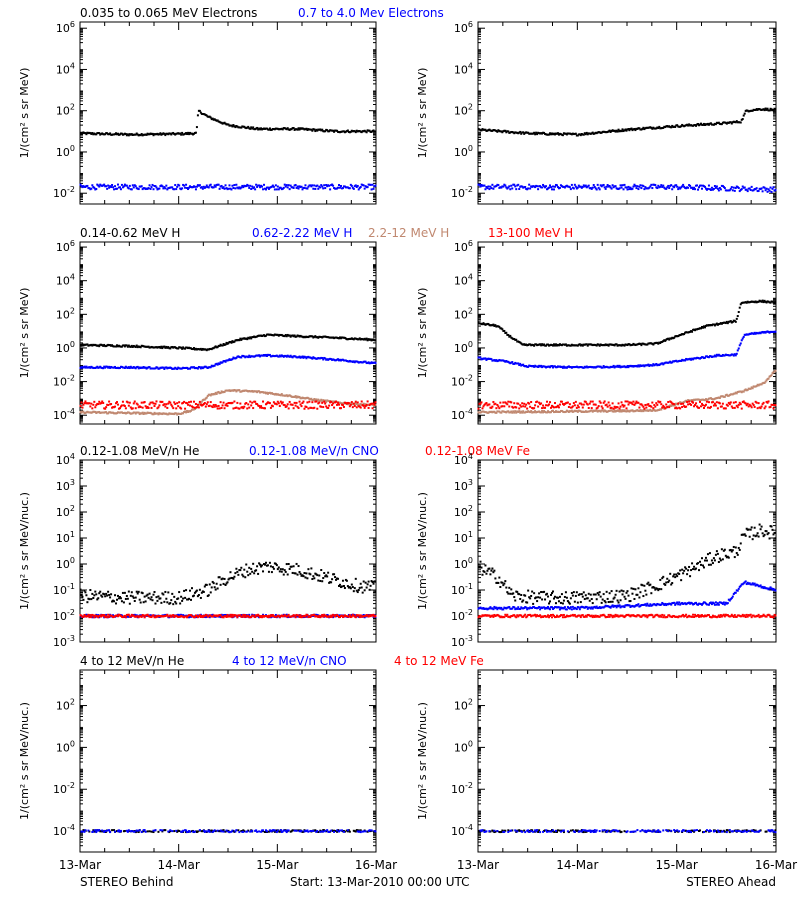 The width and height of the screenshot is (800, 900). I want to click on y-tick-label: 10², so click(65, 511).